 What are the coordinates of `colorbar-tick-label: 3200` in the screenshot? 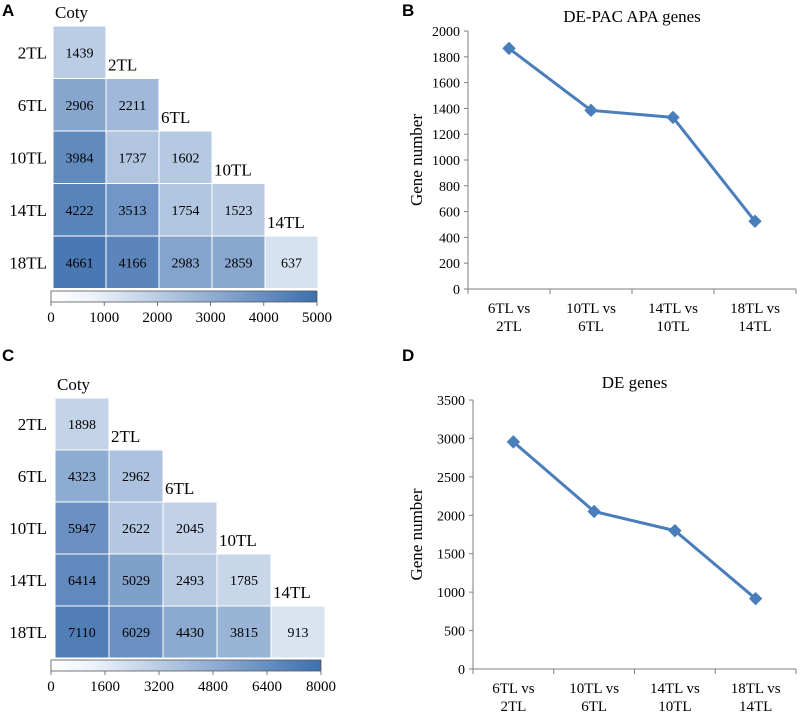 It's located at (159, 687).